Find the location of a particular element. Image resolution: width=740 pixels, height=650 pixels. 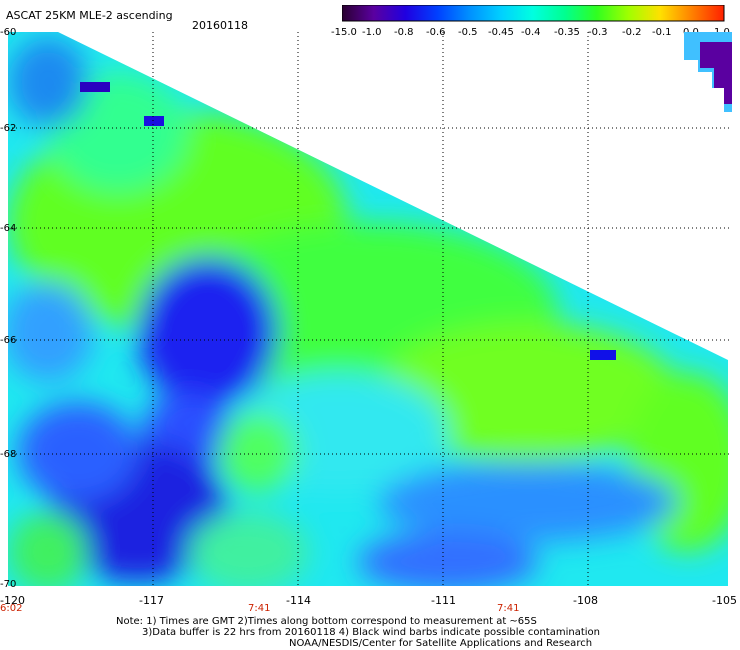

colorbar-label: -15.0 is located at coordinates (344, 32).